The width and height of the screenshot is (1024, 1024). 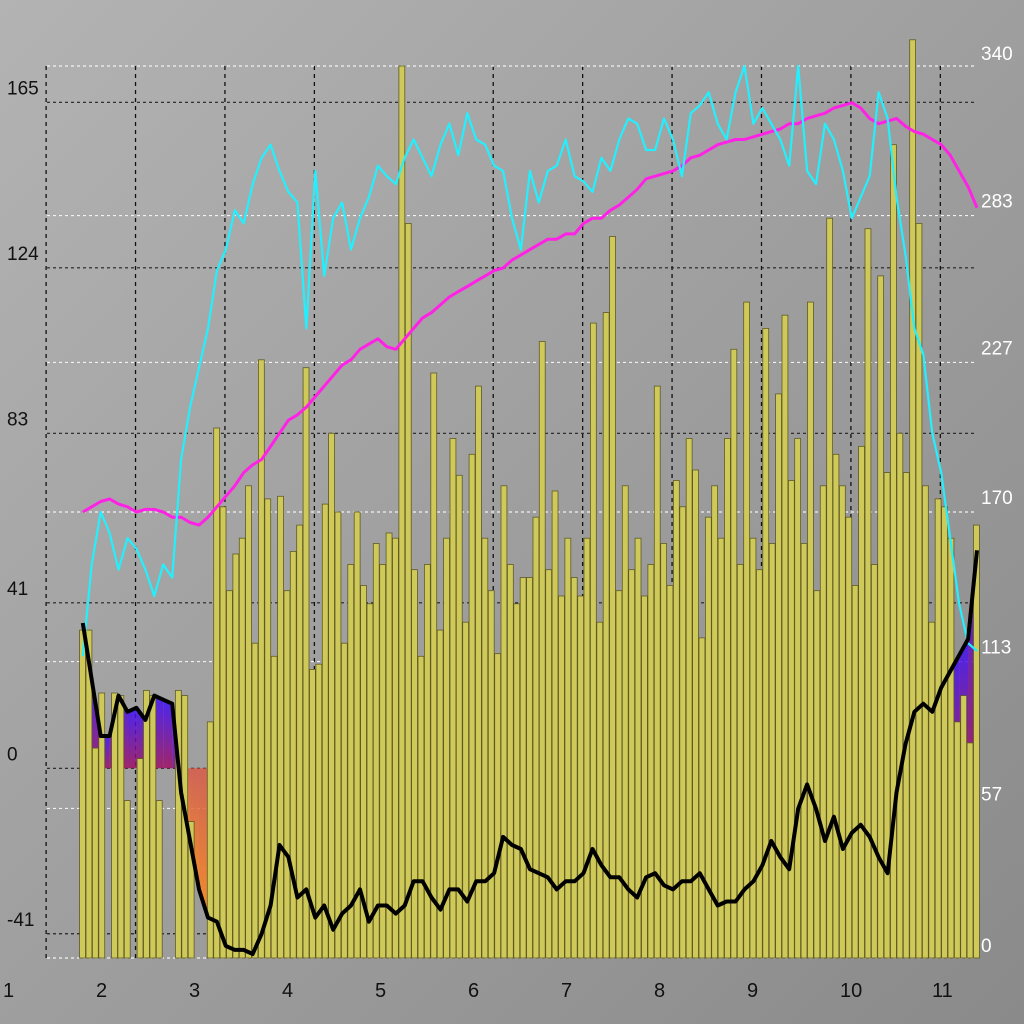 What do you see at coordinates (997, 202) in the screenshot?
I see `right-tick-label: 283` at bounding box center [997, 202].